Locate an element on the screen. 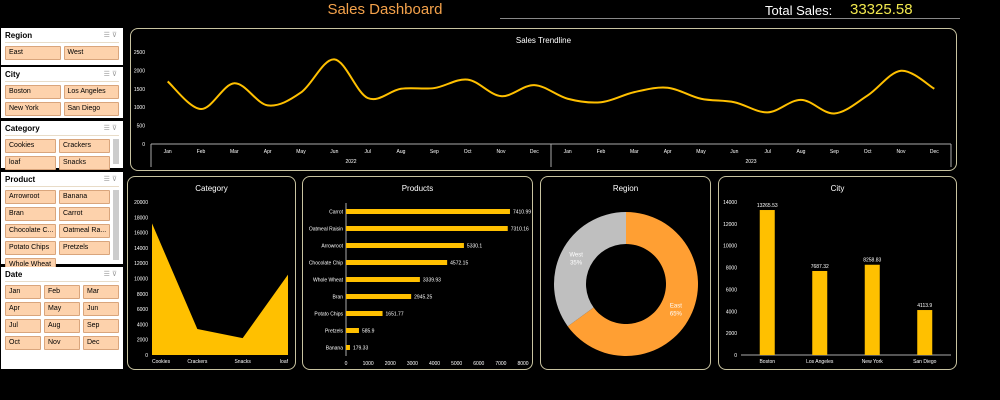 This screenshot has width=1000, height=400. y-tick-label: Potato Chips is located at coordinates (328, 315).